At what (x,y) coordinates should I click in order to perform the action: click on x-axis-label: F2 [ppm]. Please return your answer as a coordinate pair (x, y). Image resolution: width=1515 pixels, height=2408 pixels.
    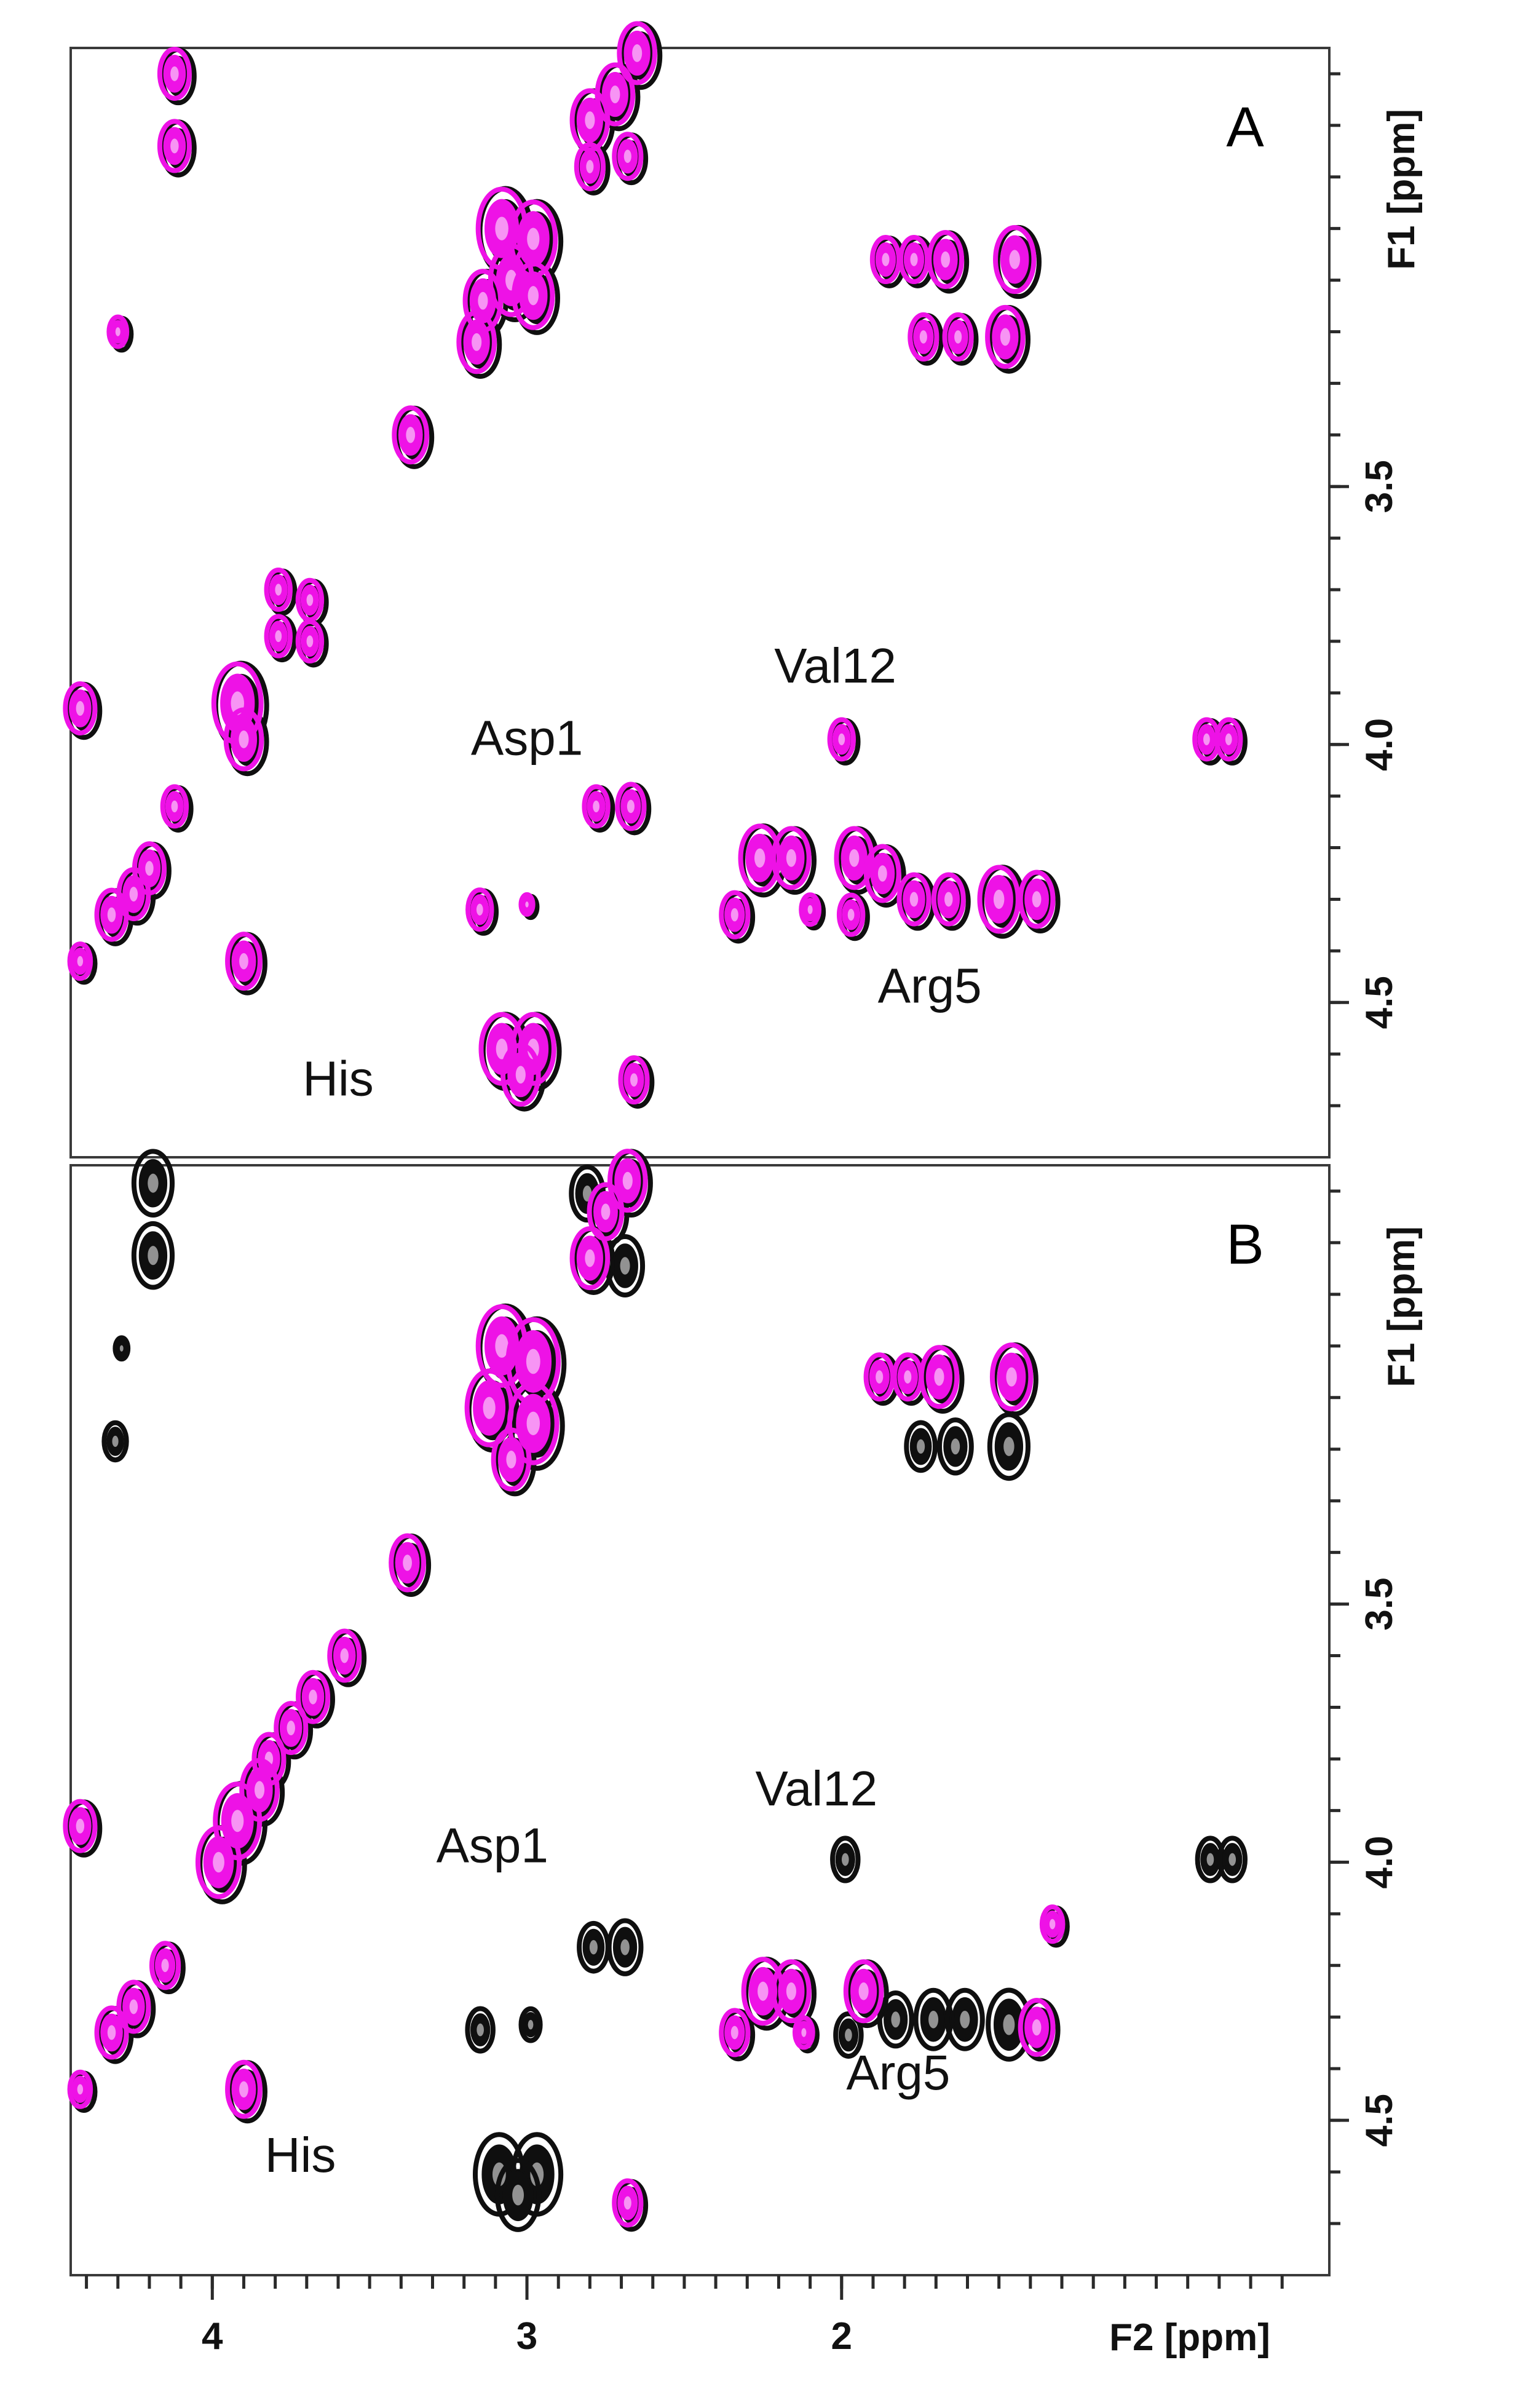
    Looking at the image, I should click on (1189, 2337).